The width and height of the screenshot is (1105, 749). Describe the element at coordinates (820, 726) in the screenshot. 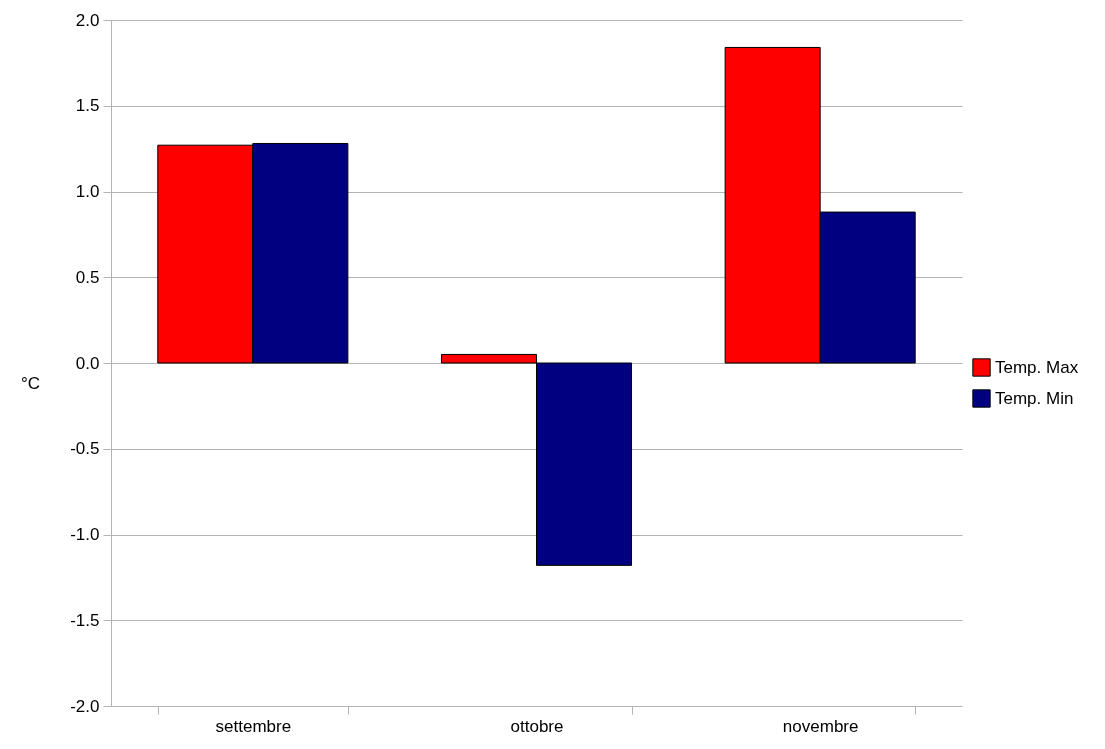

I see `x-tick-label: novembre` at that location.